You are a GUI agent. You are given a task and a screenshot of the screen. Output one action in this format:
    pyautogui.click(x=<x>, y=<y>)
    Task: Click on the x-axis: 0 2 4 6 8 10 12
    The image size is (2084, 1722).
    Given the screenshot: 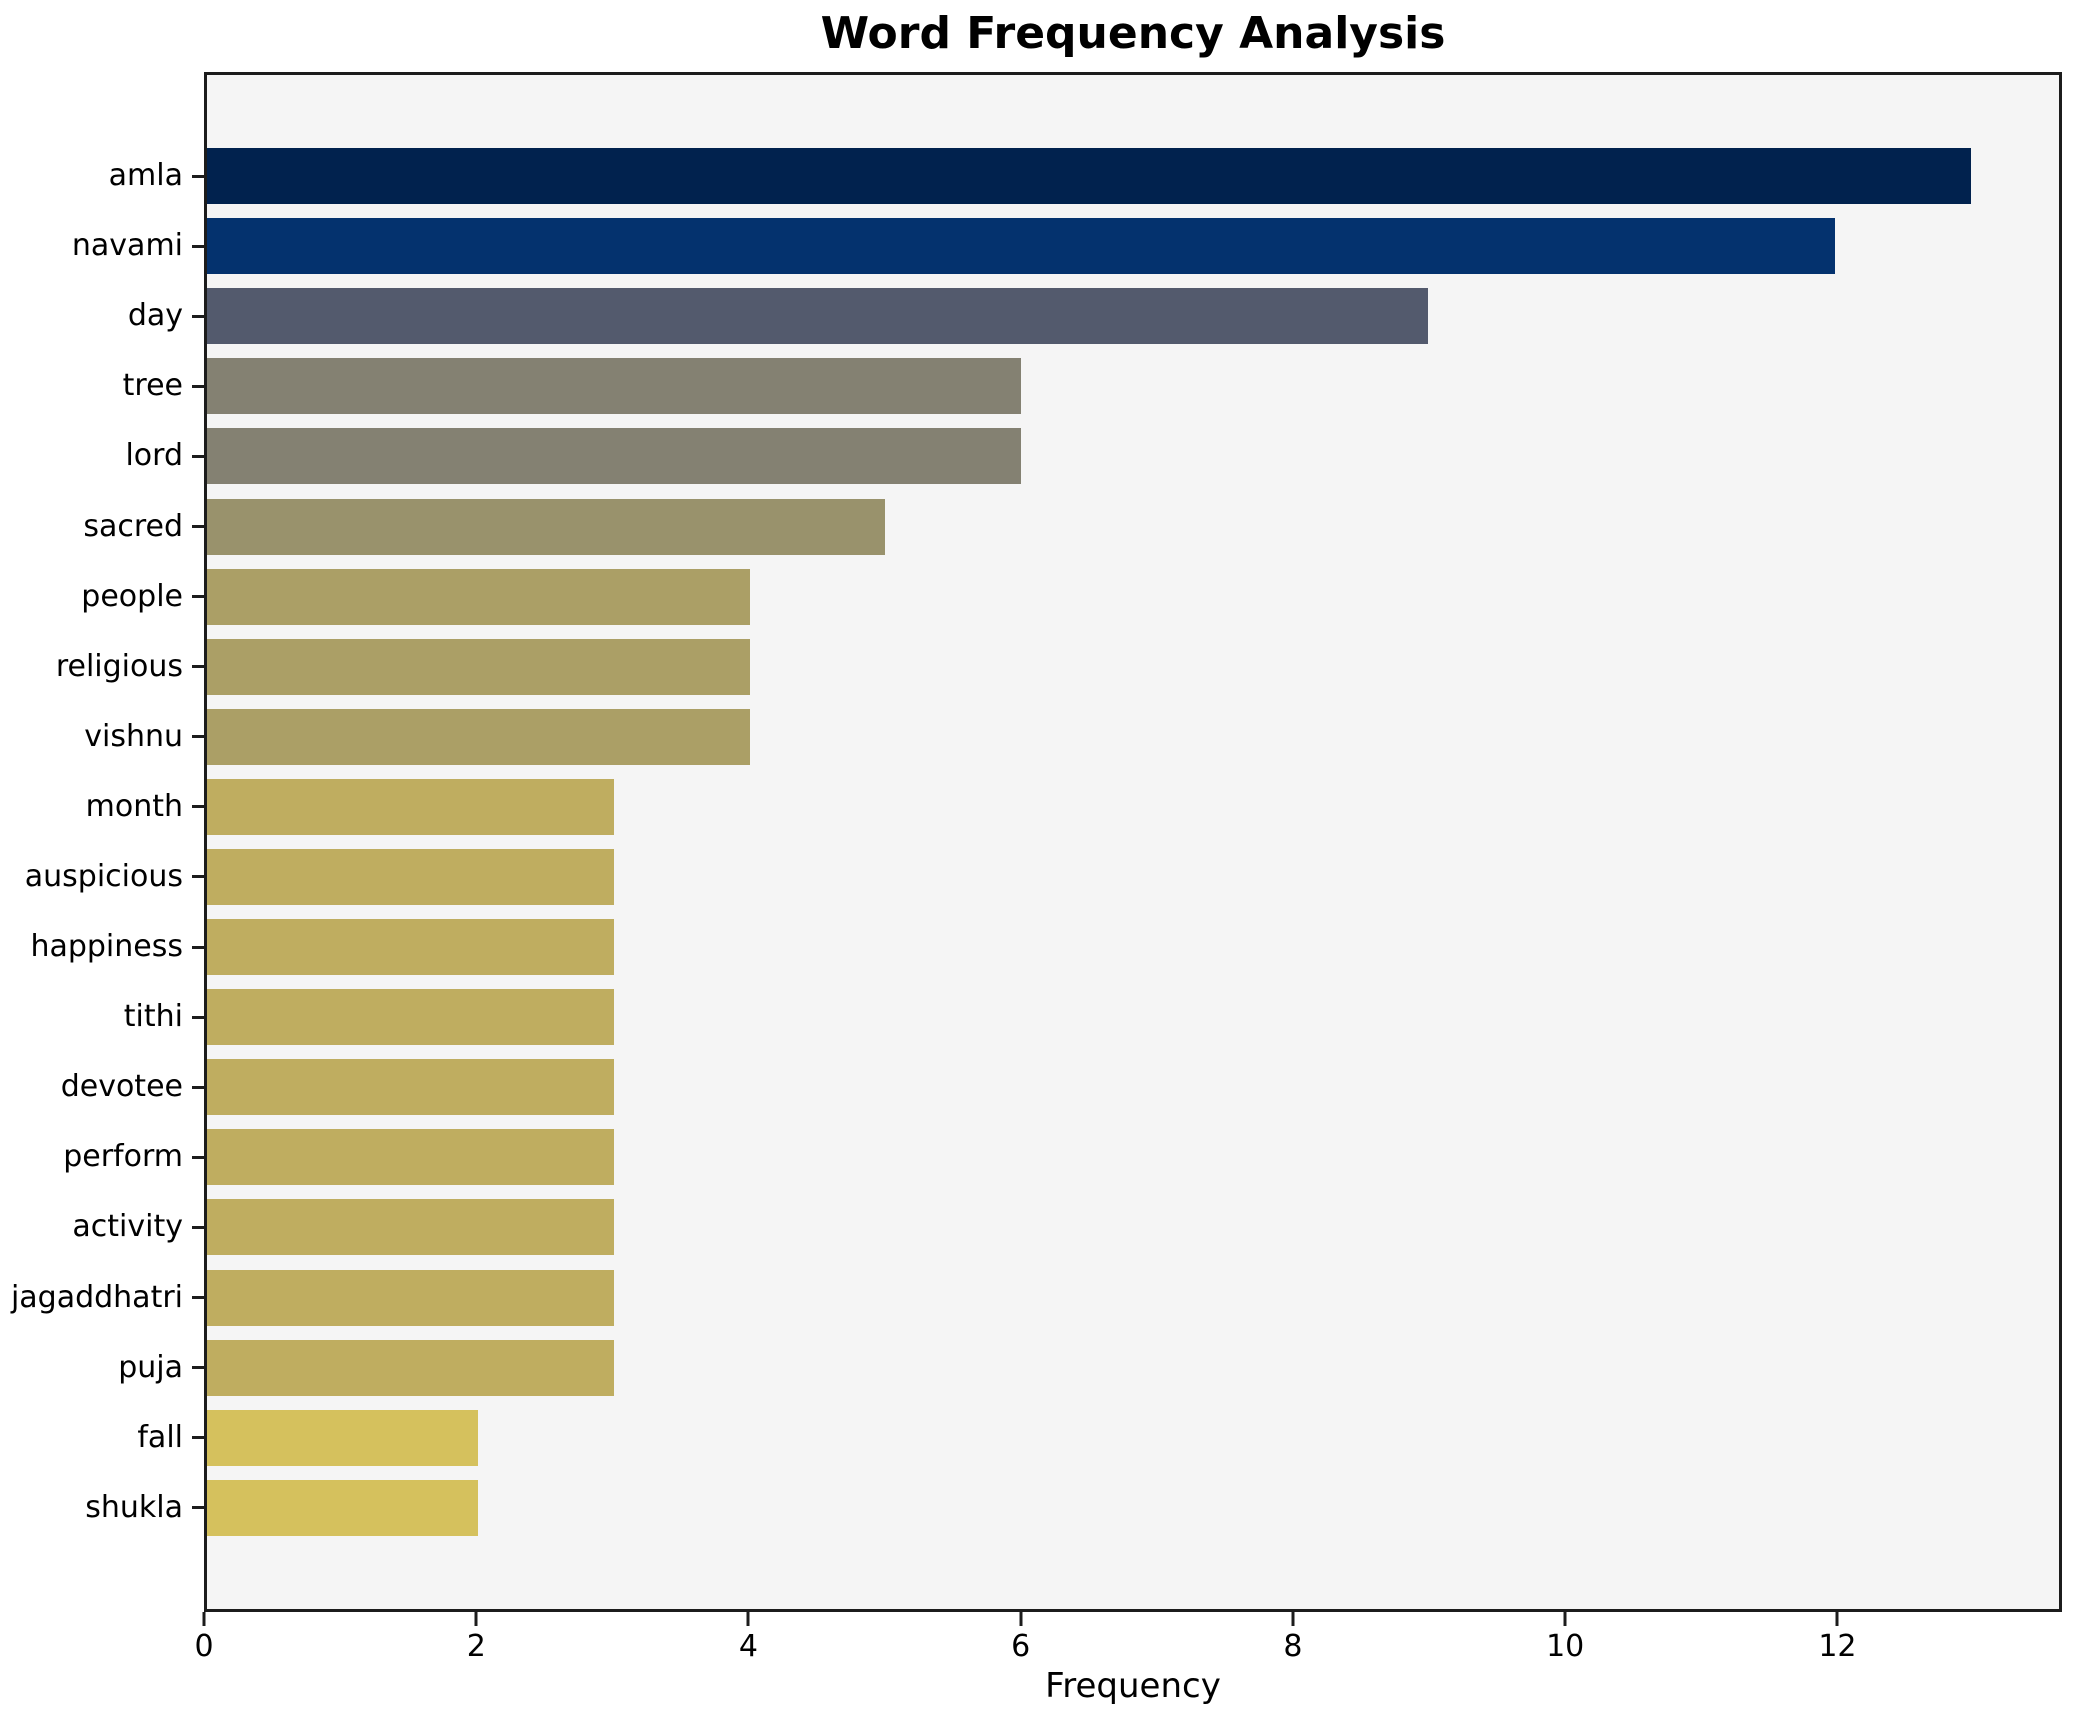 What is the action you would take?
    pyautogui.click(x=1128, y=1642)
    